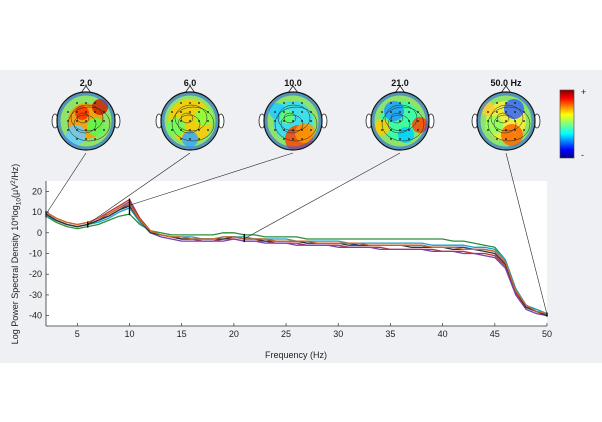  I want to click on head-nose, so click(190, 89).